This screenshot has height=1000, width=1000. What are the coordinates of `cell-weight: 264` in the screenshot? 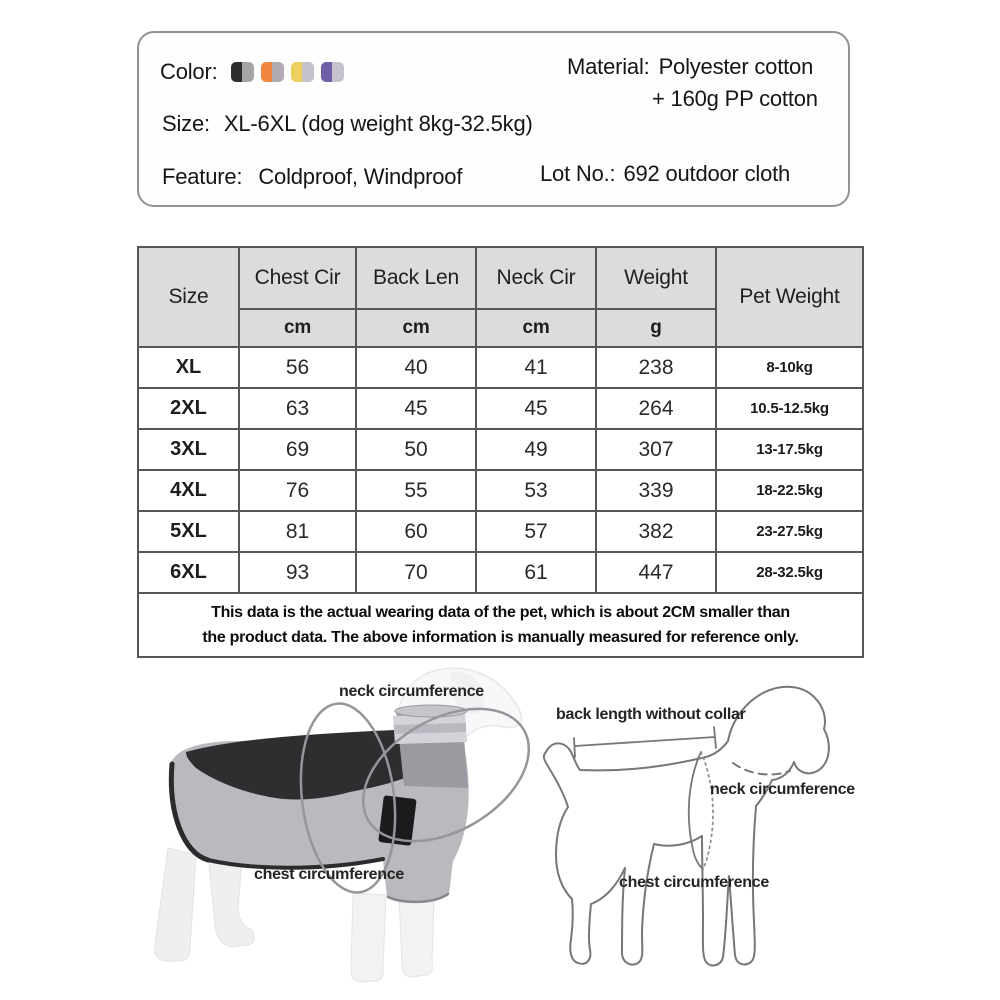 It's located at (656, 408).